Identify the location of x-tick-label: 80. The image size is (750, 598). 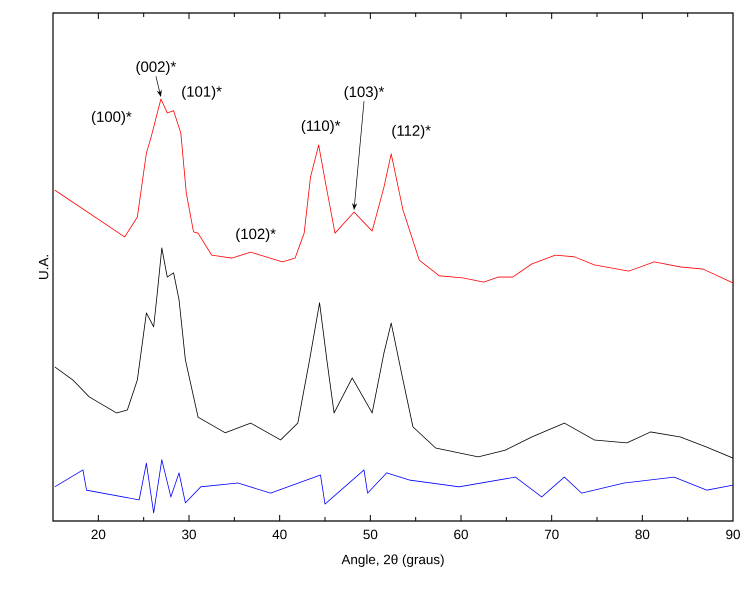
(642, 535).